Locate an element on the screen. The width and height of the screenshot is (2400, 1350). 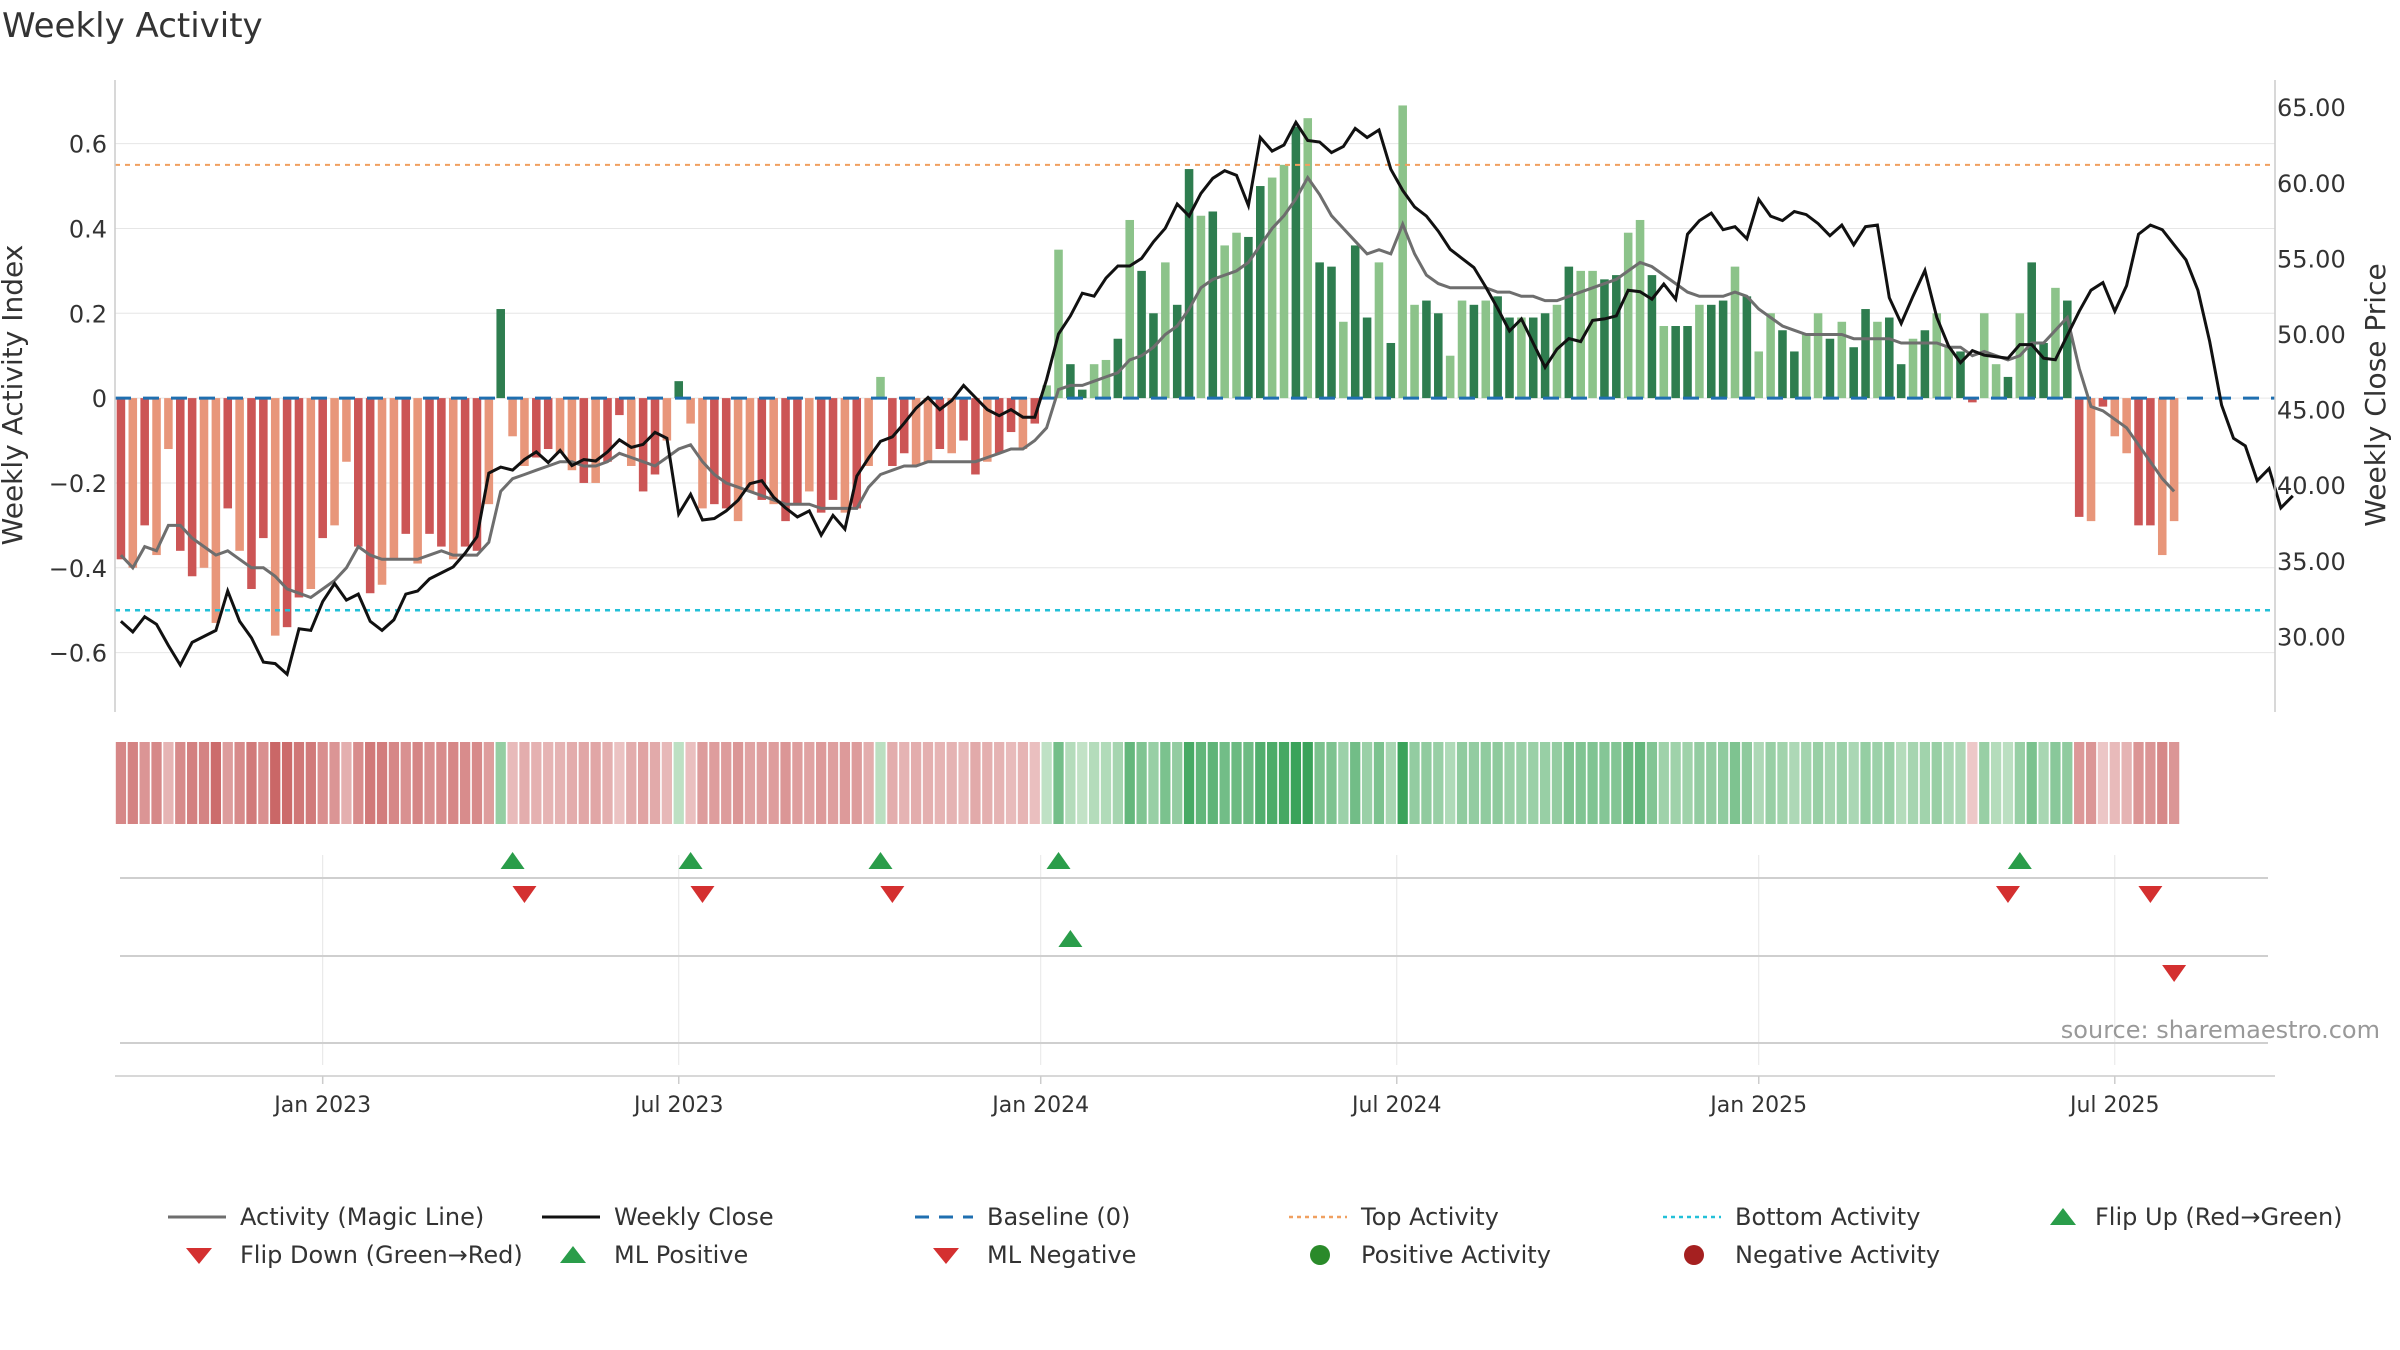
legend-label: Positive Activity is located at coordinates (1456, 1255).